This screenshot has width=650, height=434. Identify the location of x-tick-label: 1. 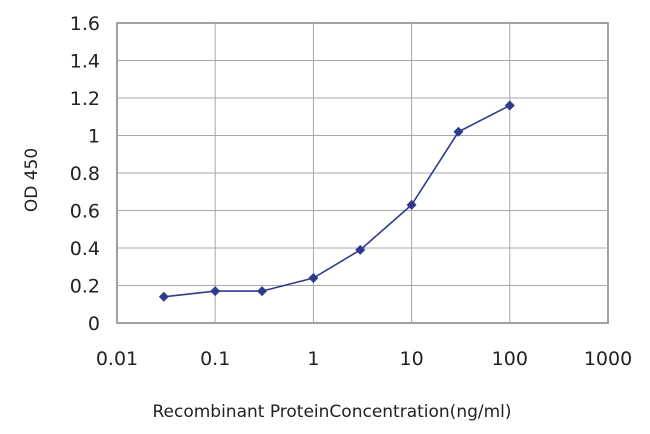
(313, 359).